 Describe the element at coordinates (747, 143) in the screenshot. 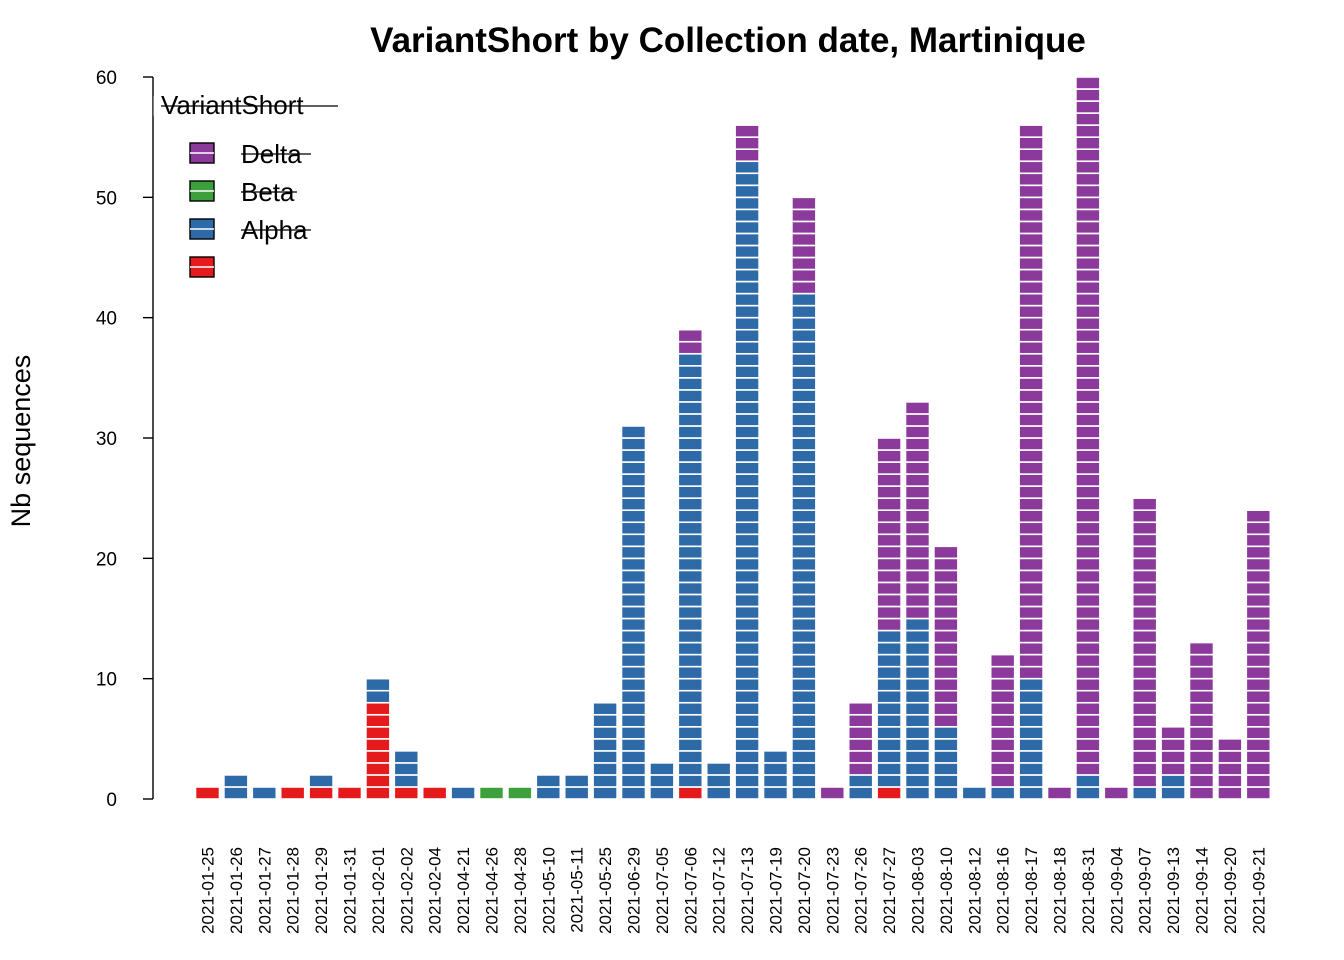

I see `bar-2021-07-13-delta` at that location.